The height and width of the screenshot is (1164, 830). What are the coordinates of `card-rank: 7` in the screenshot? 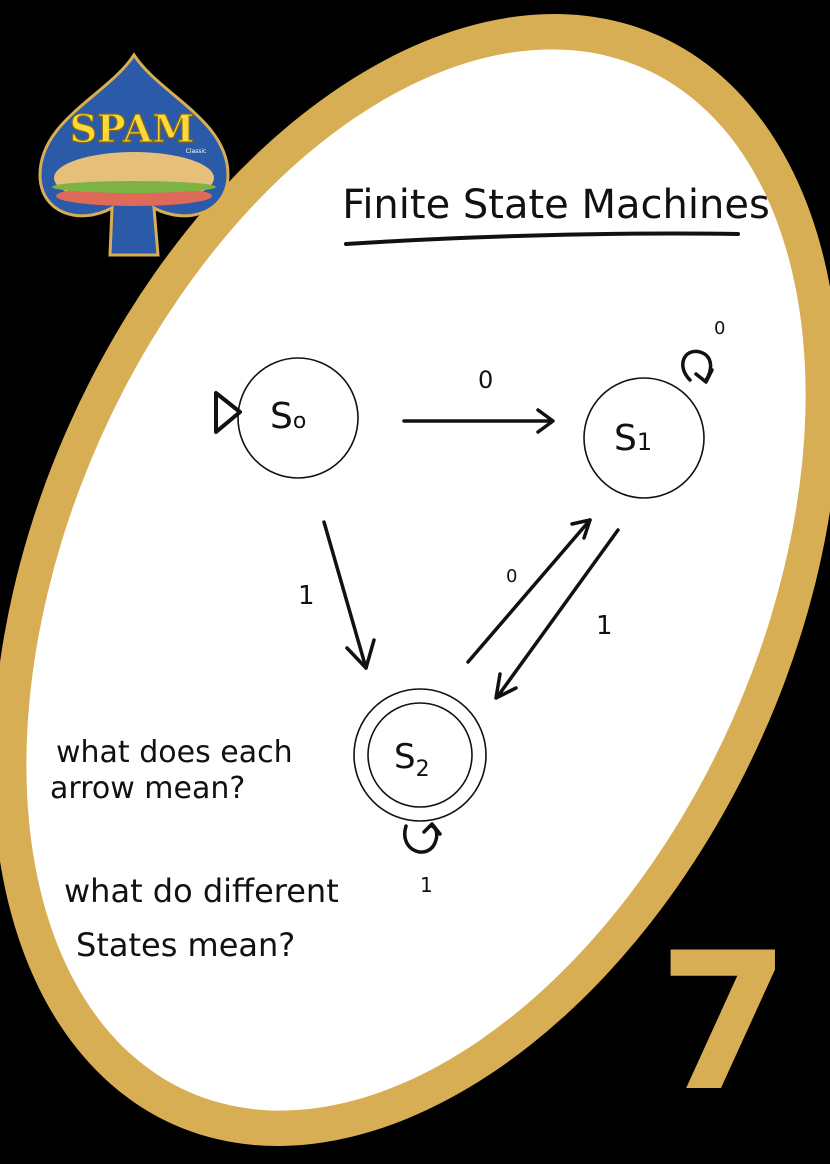 It's located at (724, 1022).